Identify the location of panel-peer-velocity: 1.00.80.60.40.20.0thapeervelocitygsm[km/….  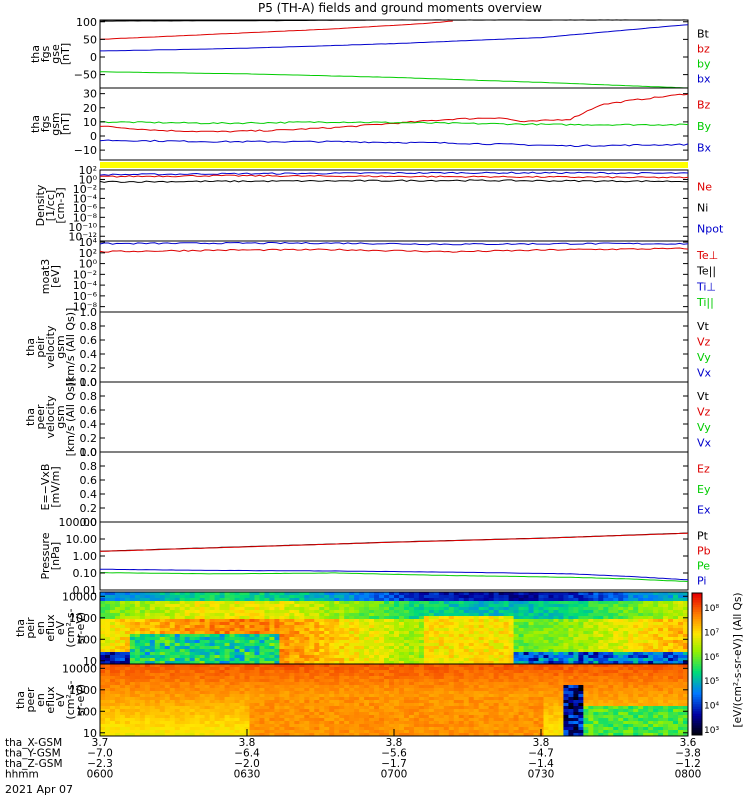
(368, 417).